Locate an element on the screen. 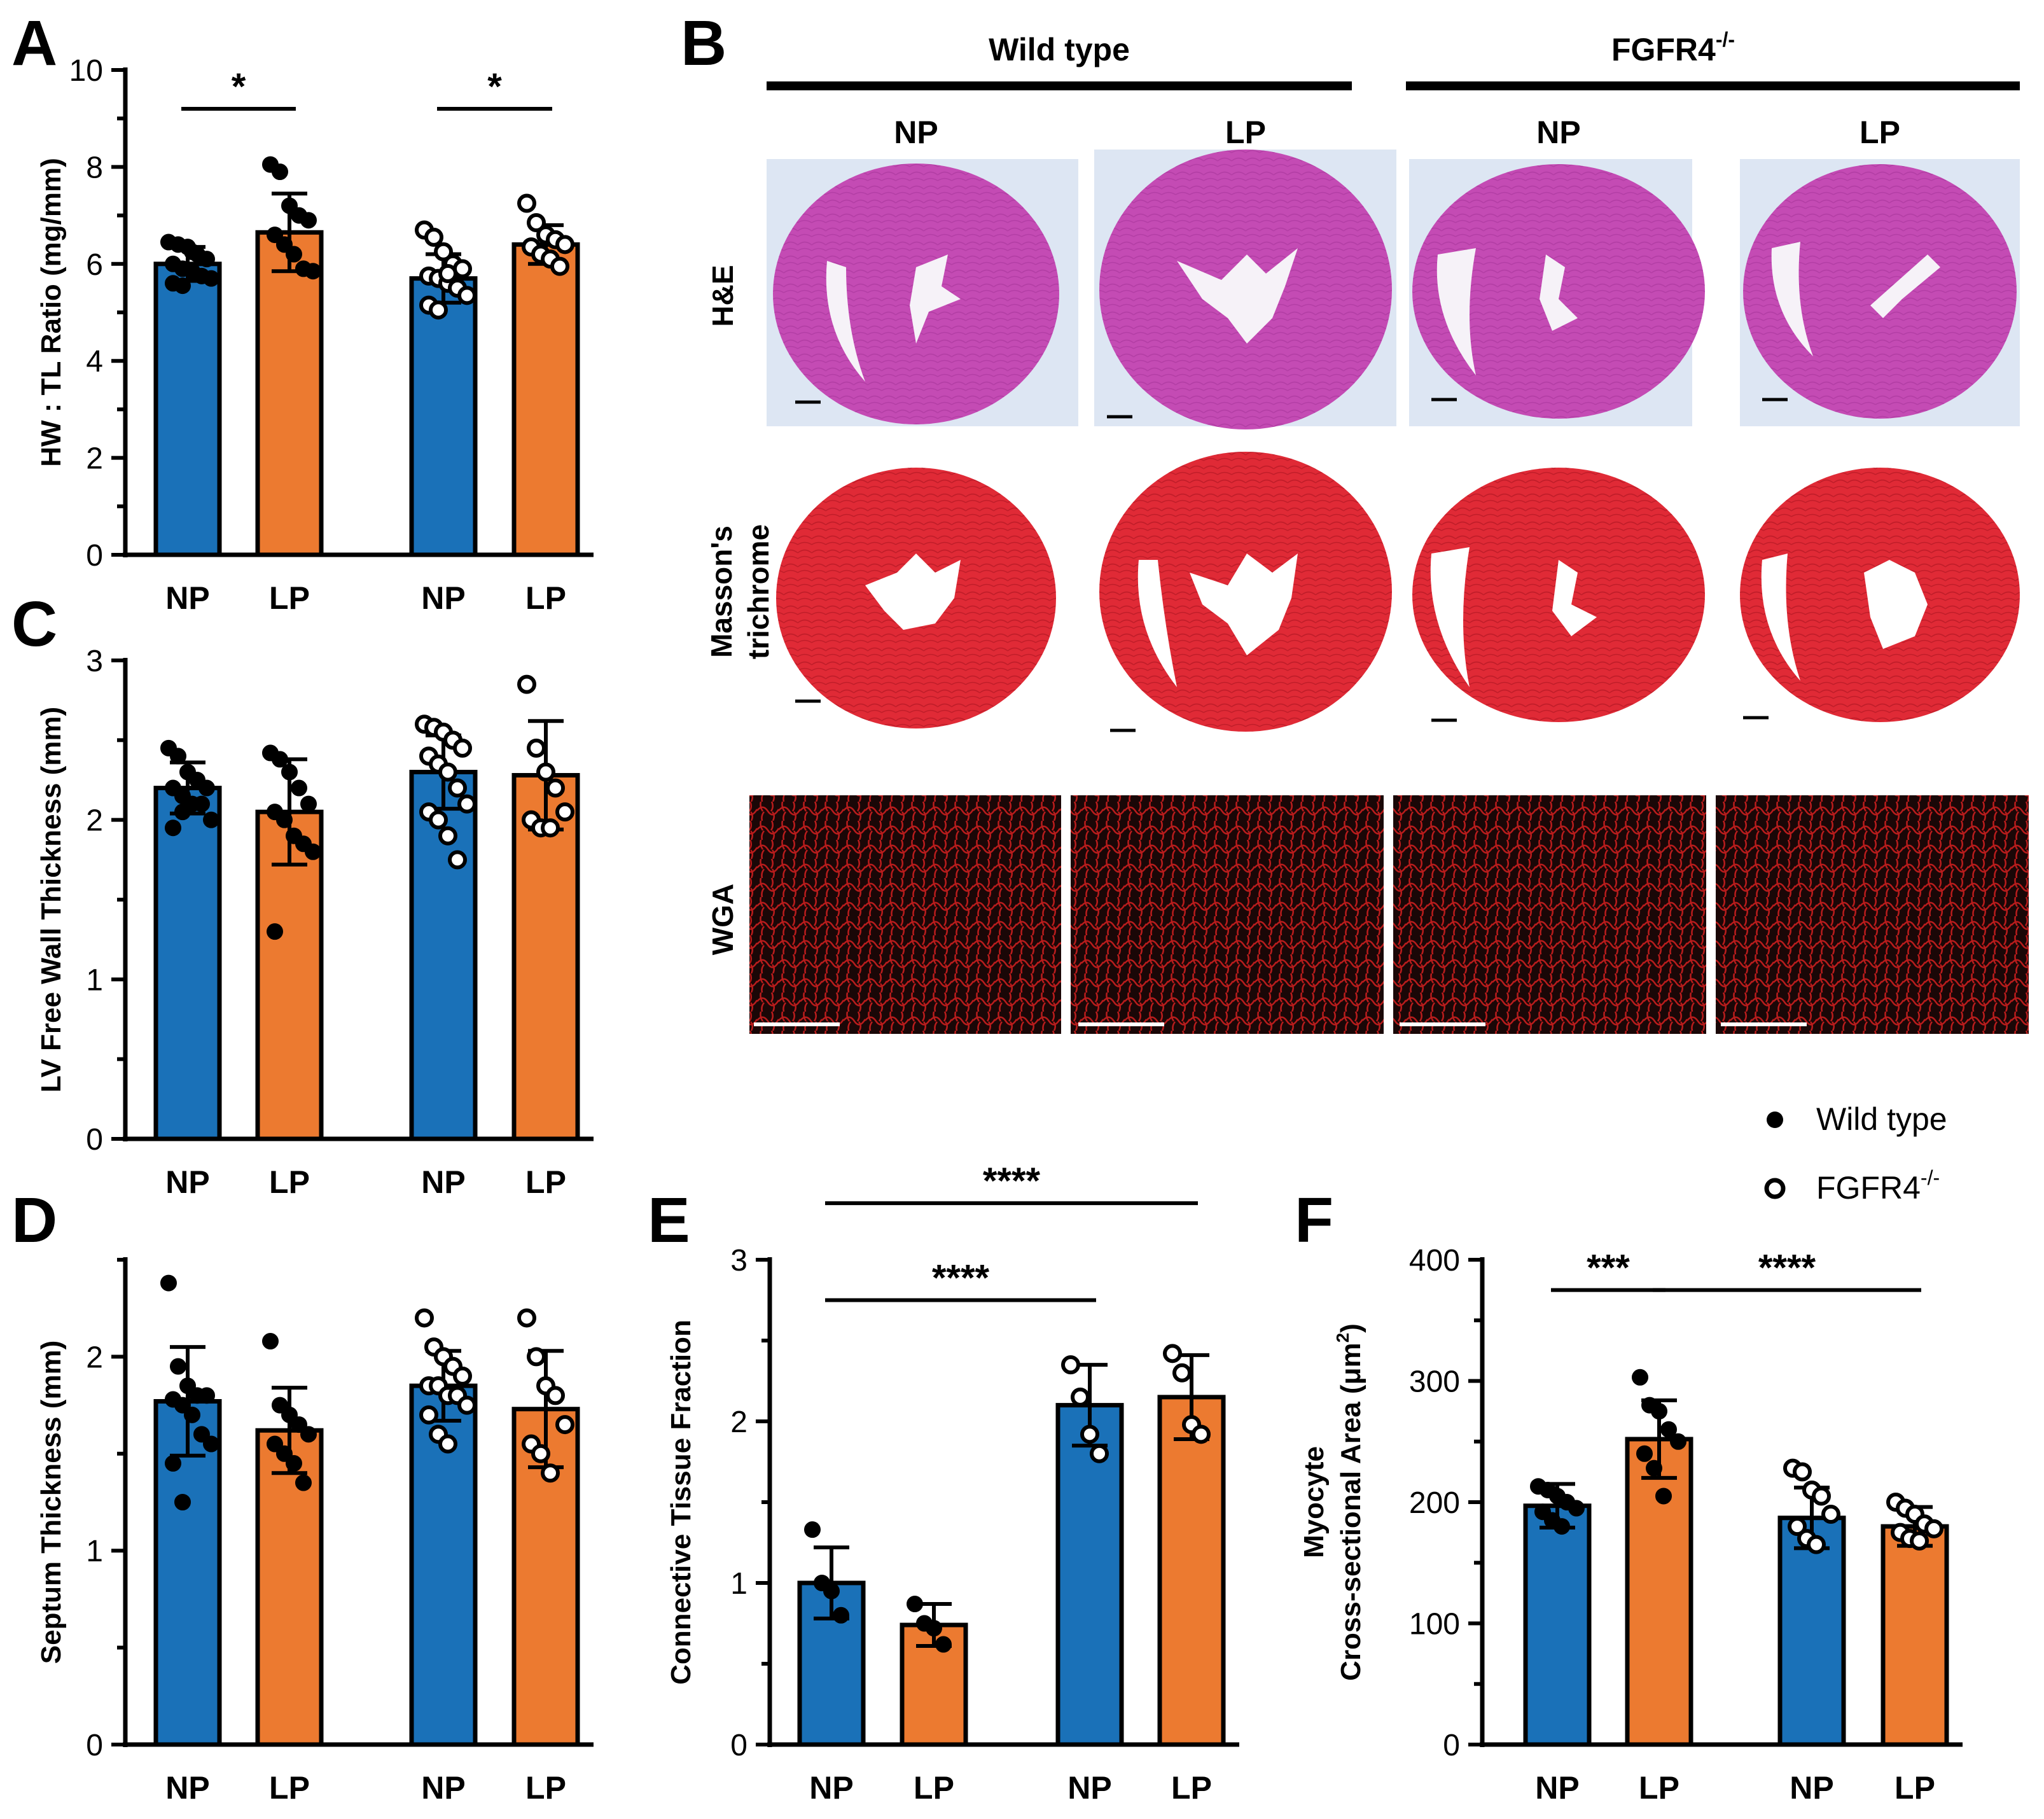 The width and height of the screenshot is (2044, 1819). chart-a-significance-label: * is located at coordinates (239, 87).